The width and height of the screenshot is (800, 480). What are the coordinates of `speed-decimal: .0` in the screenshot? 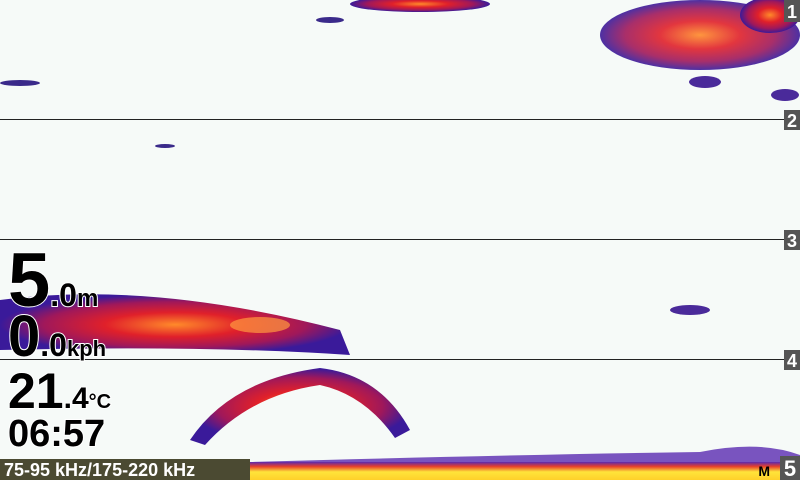 It's located at (53, 345).